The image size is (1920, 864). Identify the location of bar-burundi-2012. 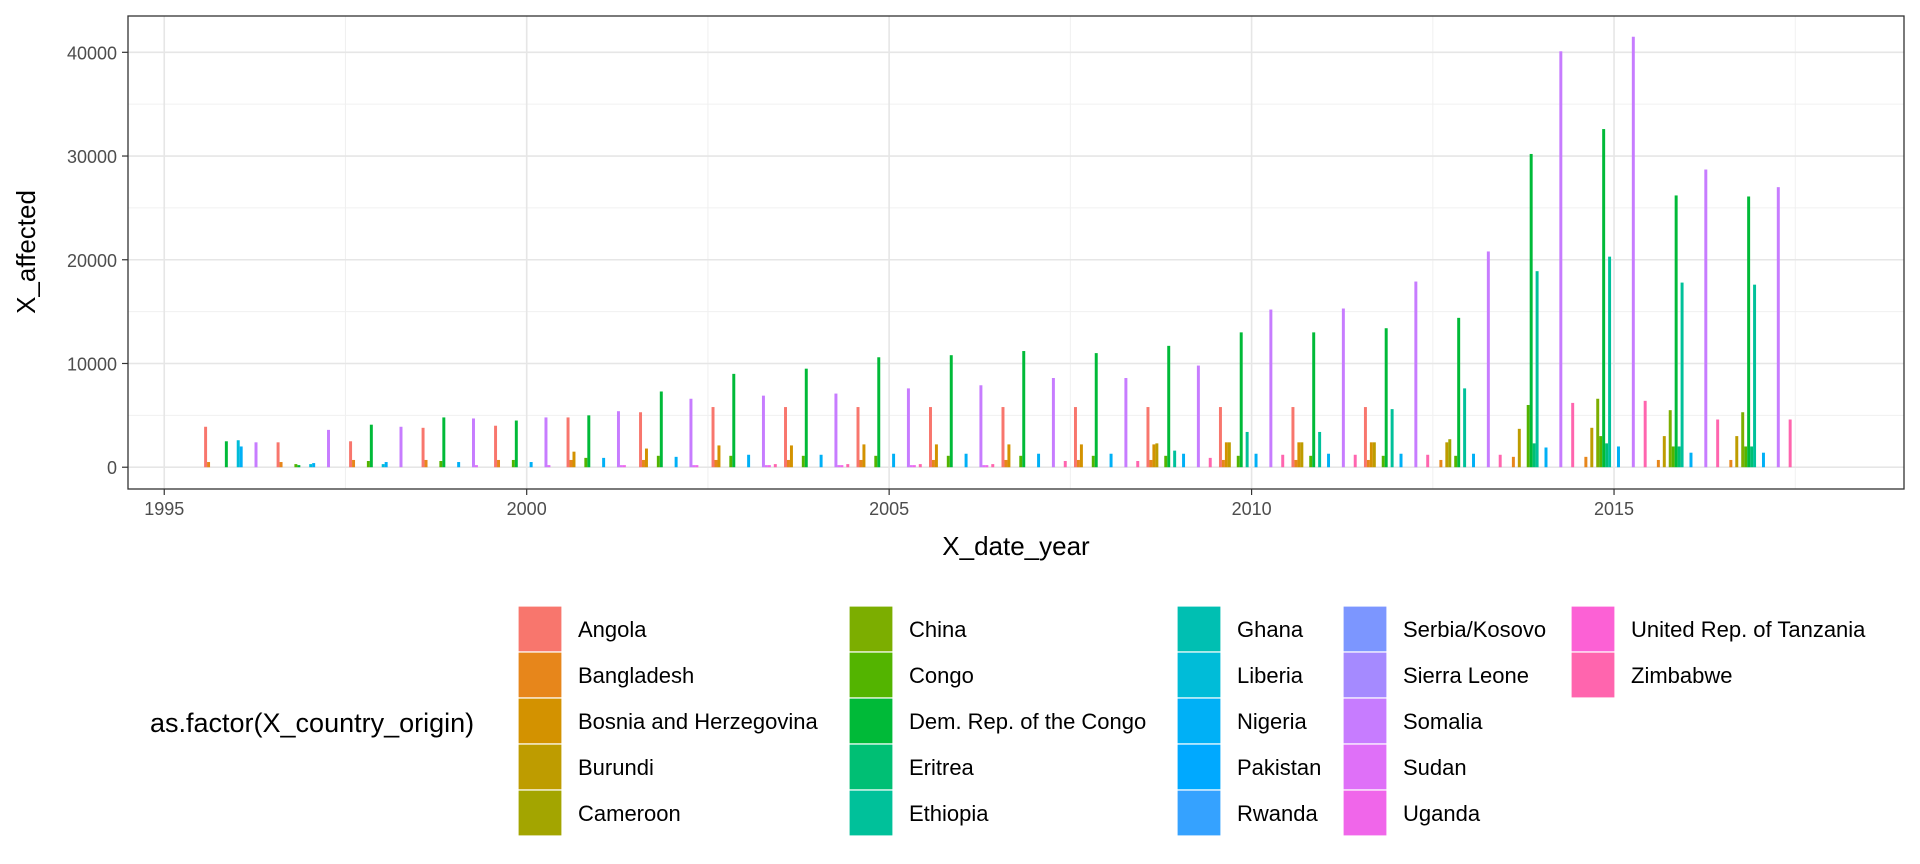
(1374, 455).